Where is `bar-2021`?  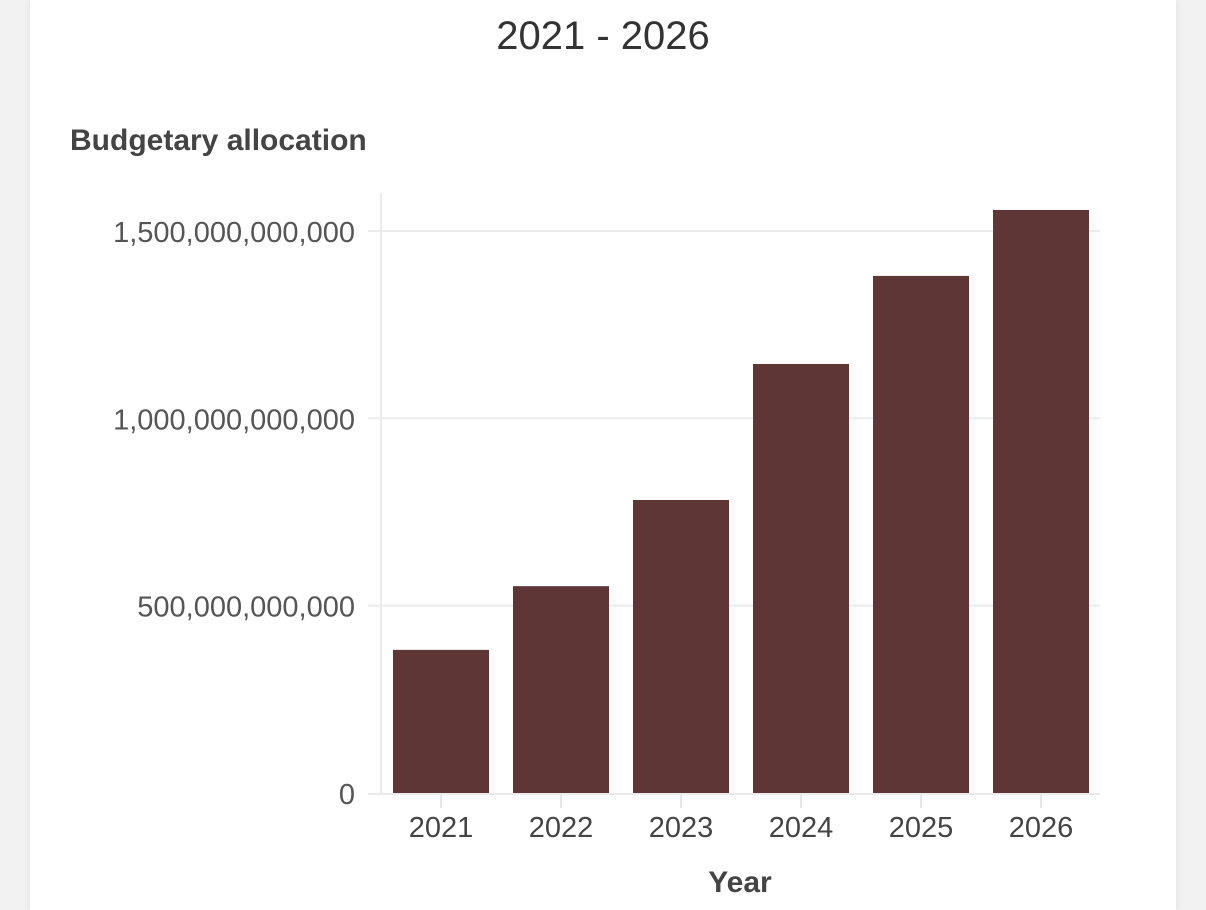
bar-2021 is located at coordinates (441, 721).